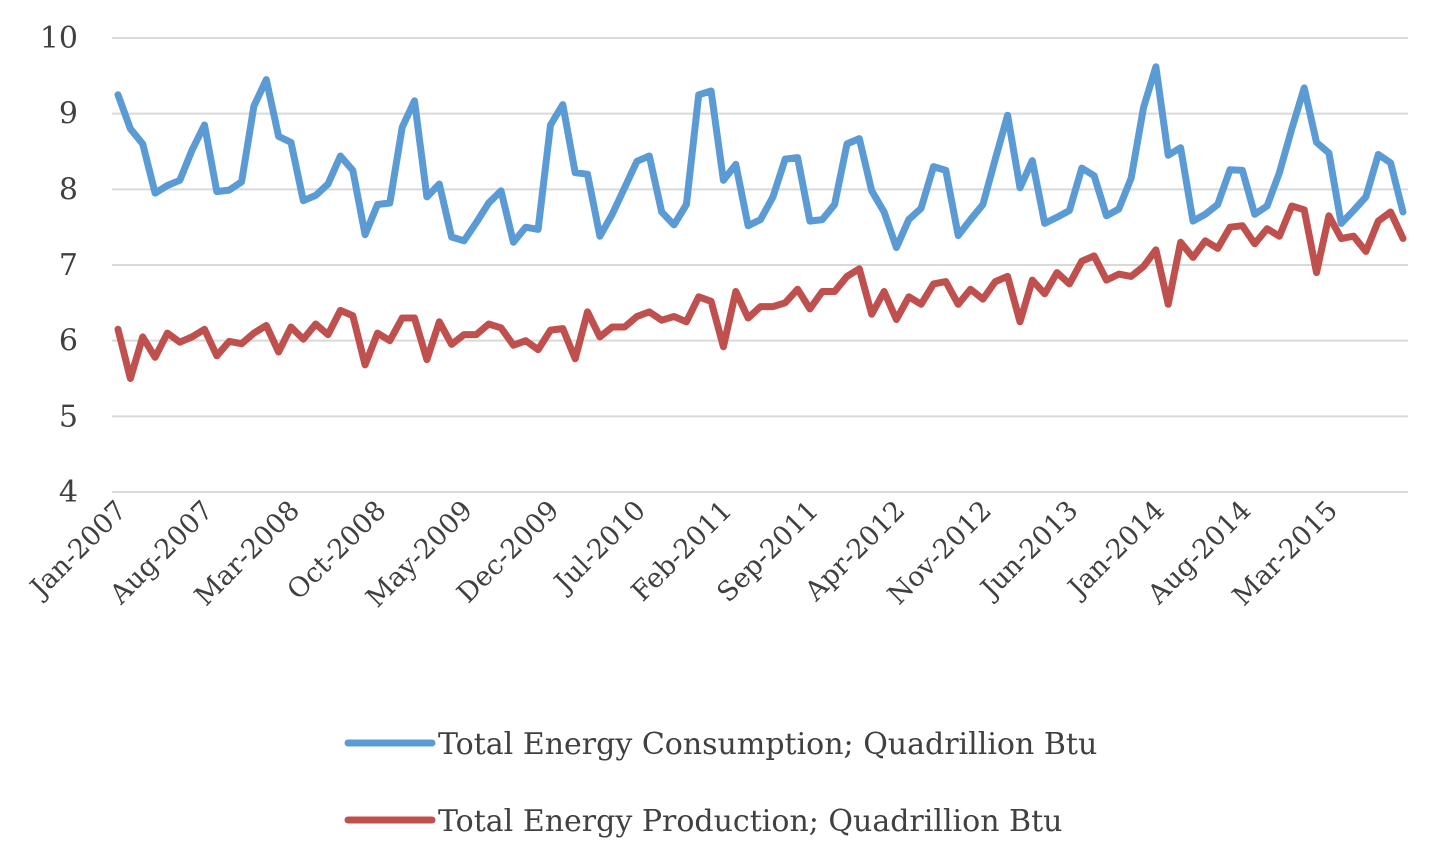 The height and width of the screenshot is (859, 1432). What do you see at coordinates (68, 114) in the screenshot?
I see `y-tick-label: 9` at bounding box center [68, 114].